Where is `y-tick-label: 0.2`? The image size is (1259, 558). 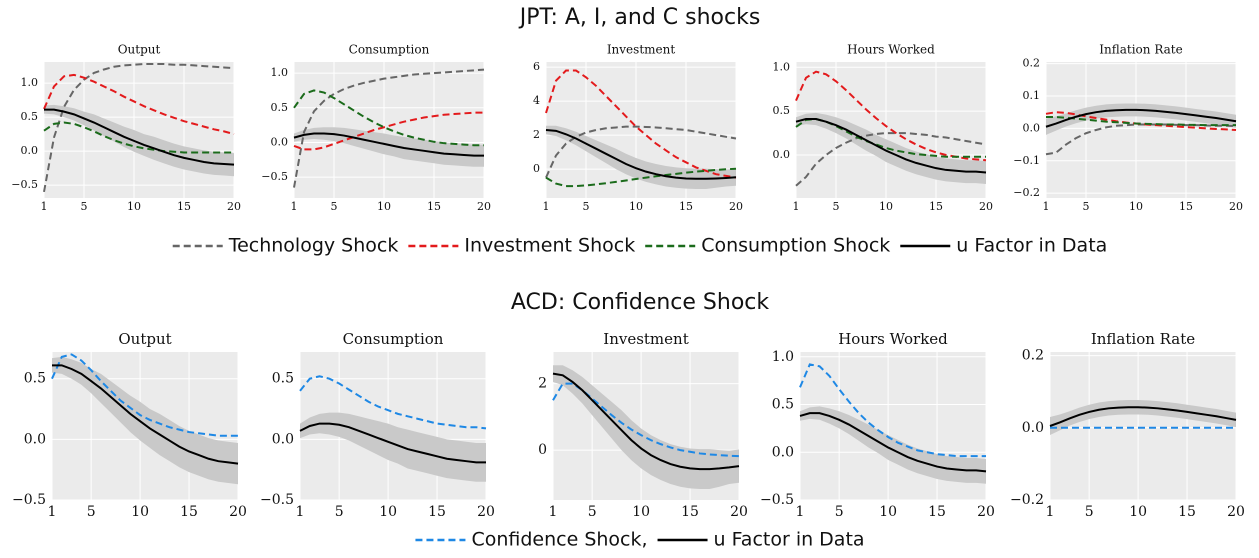 y-tick-label: 0.2 is located at coordinates (1032, 63).